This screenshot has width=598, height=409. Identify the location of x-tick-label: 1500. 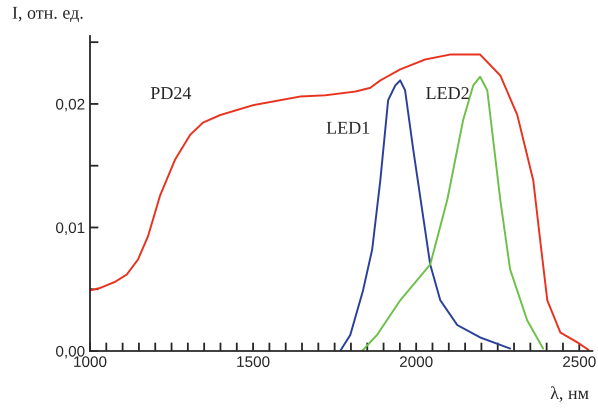
(253, 362).